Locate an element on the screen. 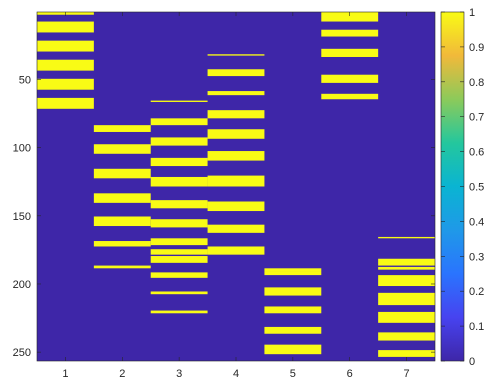 This screenshot has width=490, height=385. colorbar-tick-label: 0.9 is located at coordinates (476, 48).